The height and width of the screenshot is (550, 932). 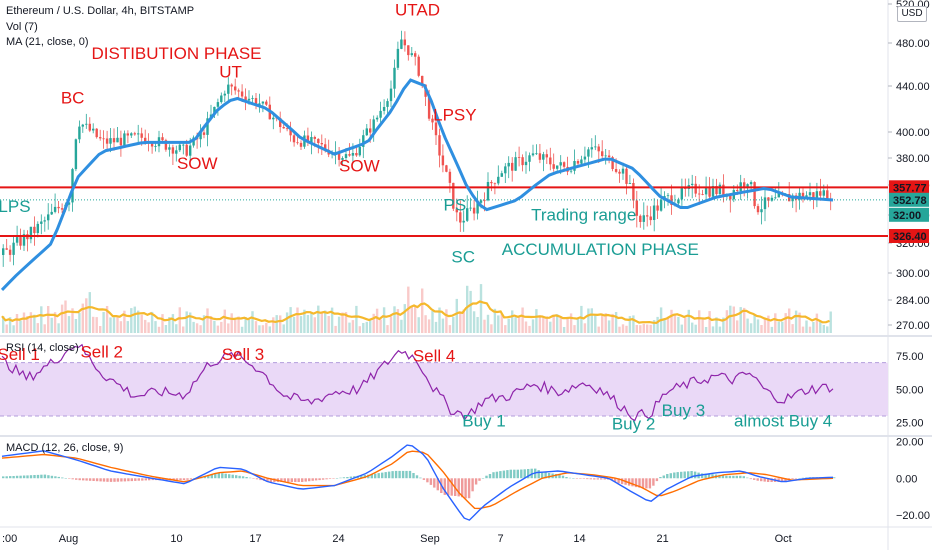 What do you see at coordinates (359, 166) in the screenshot?
I see `wyckoff-annotation: SOW` at bounding box center [359, 166].